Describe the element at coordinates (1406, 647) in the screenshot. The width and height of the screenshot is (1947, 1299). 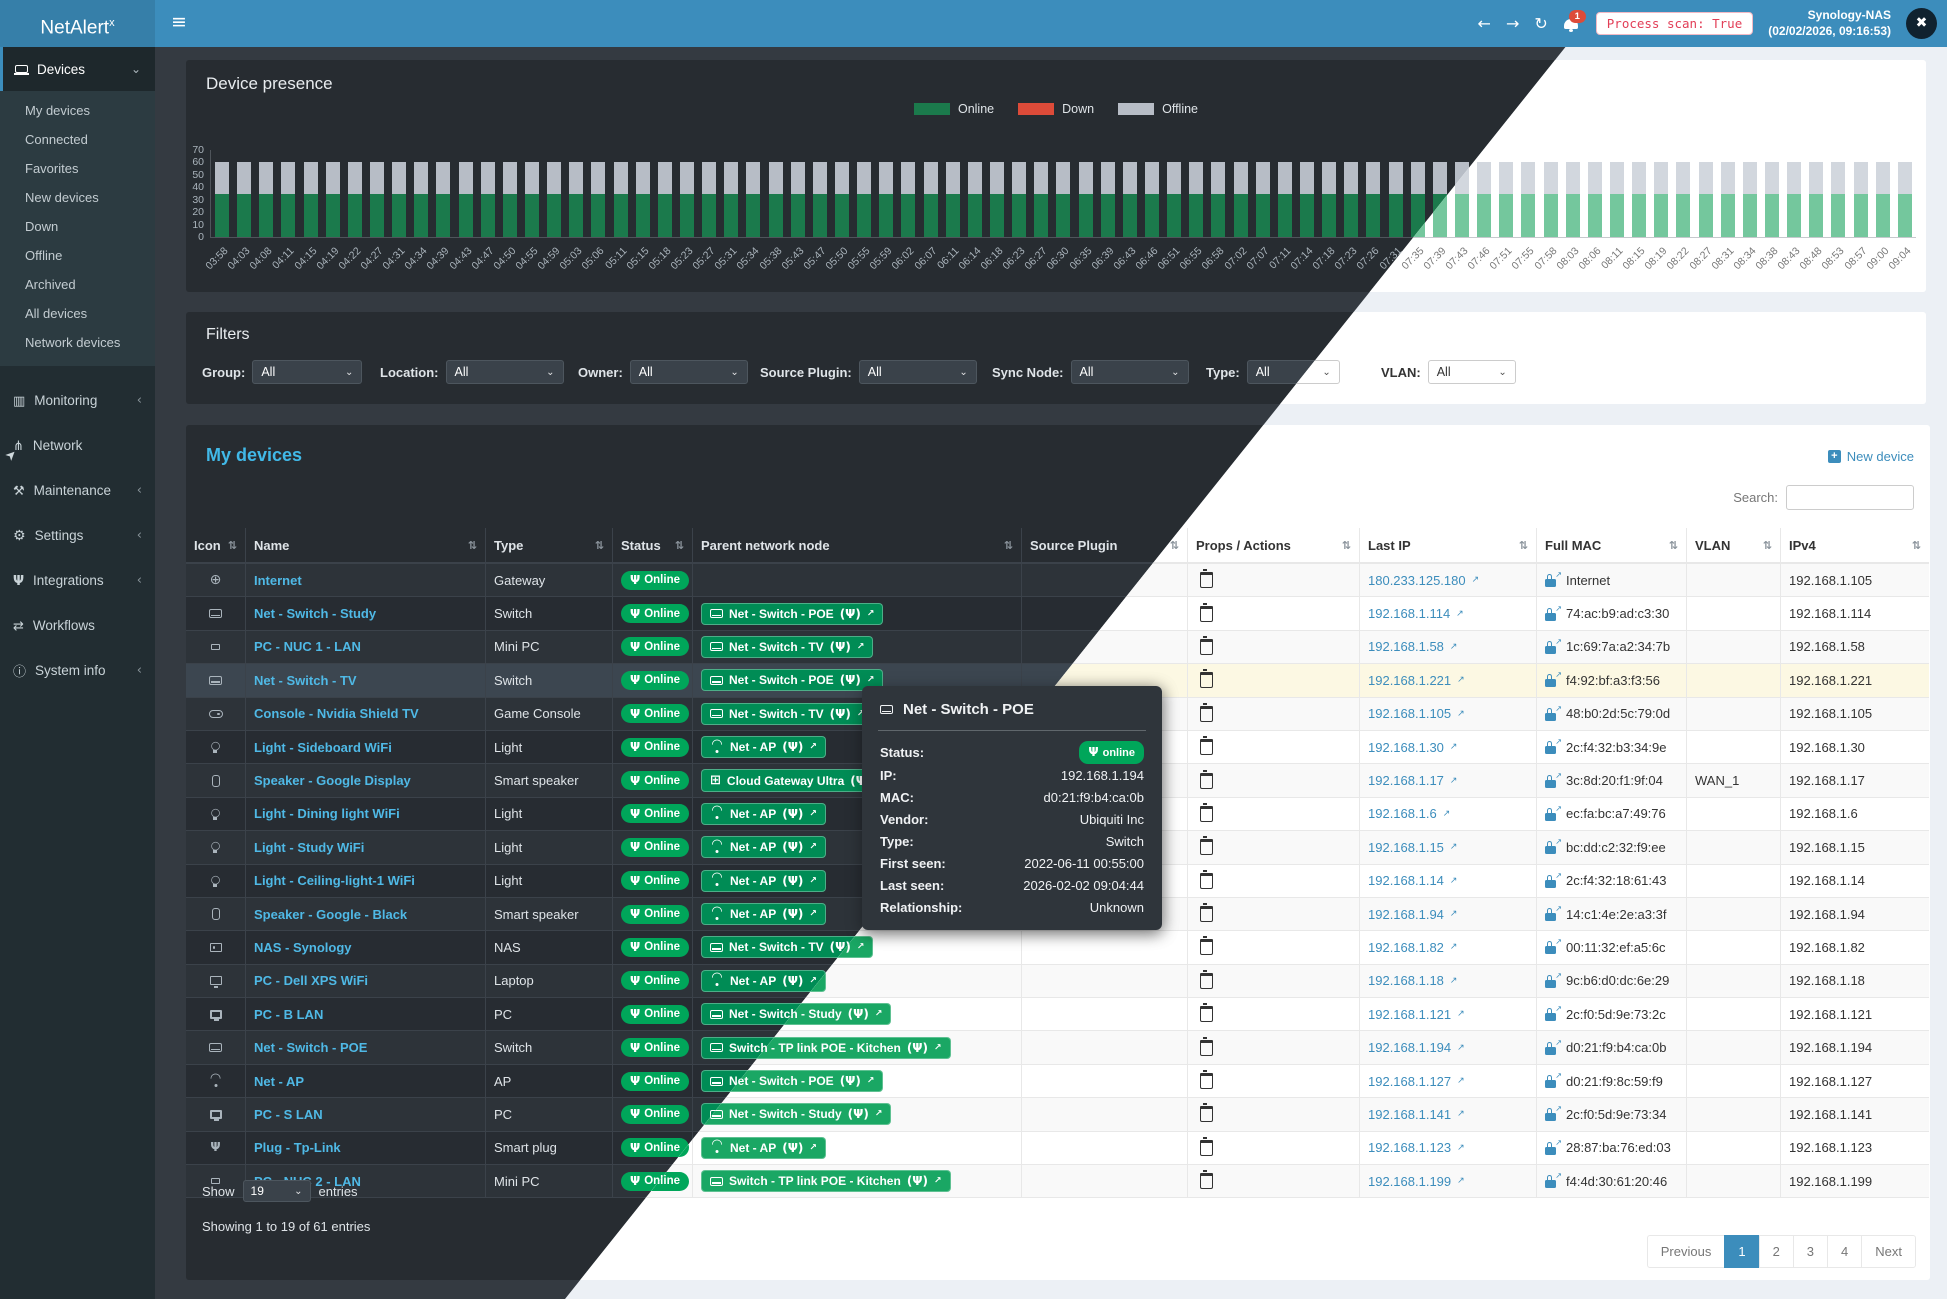
I see `last-ip-link: 192.168.1.58` at that location.